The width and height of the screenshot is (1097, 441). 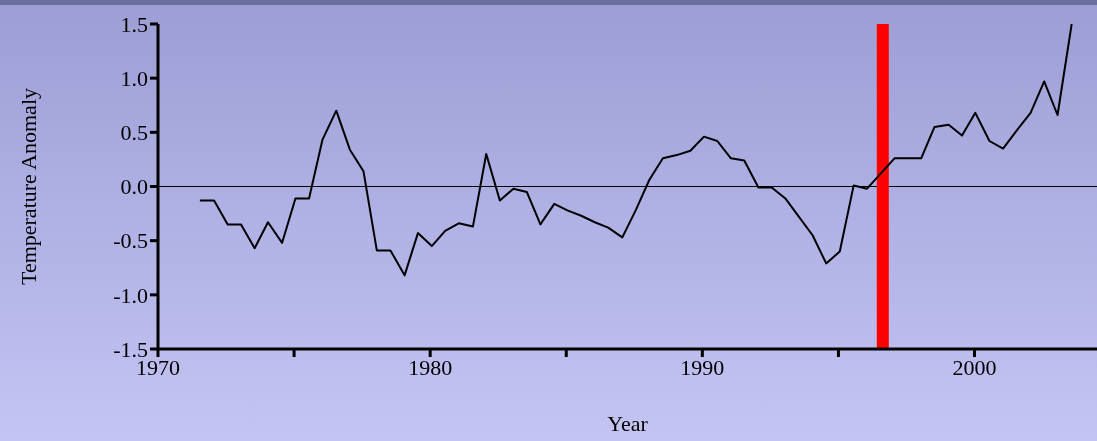 I want to click on y-tick-label: 1.5, so click(x=134, y=24).